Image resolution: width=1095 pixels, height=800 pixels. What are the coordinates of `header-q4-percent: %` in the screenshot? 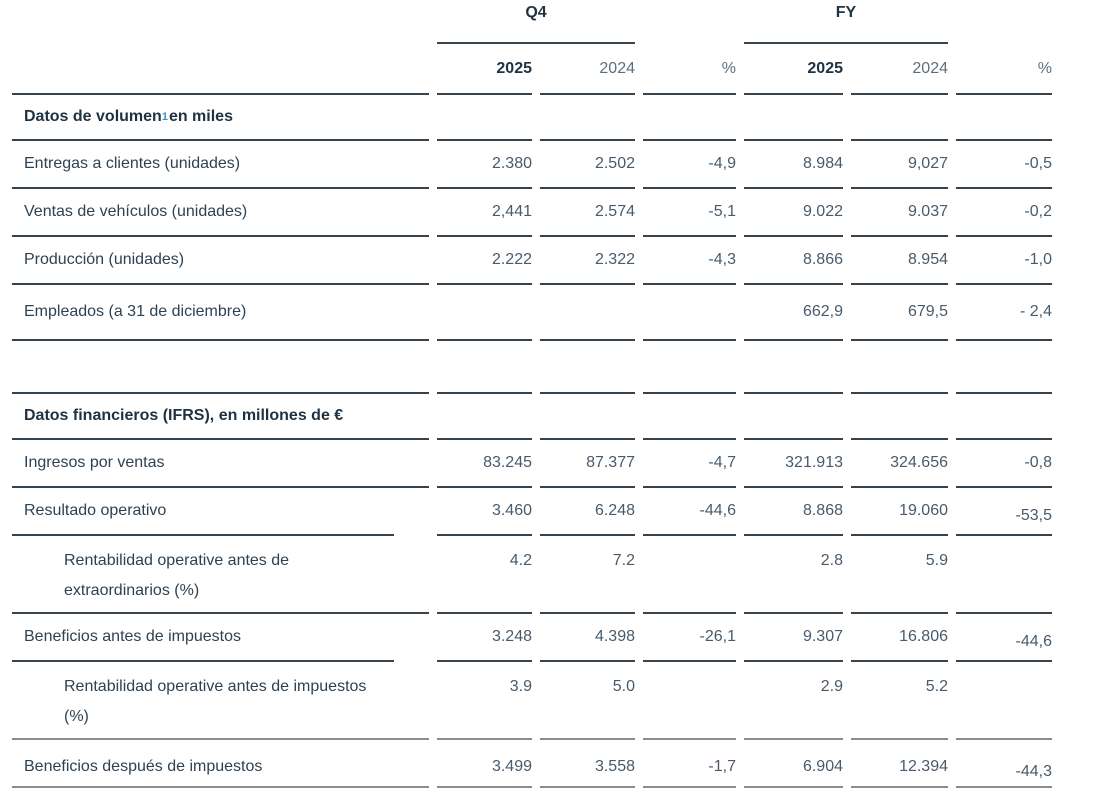 It's located at (728, 68).